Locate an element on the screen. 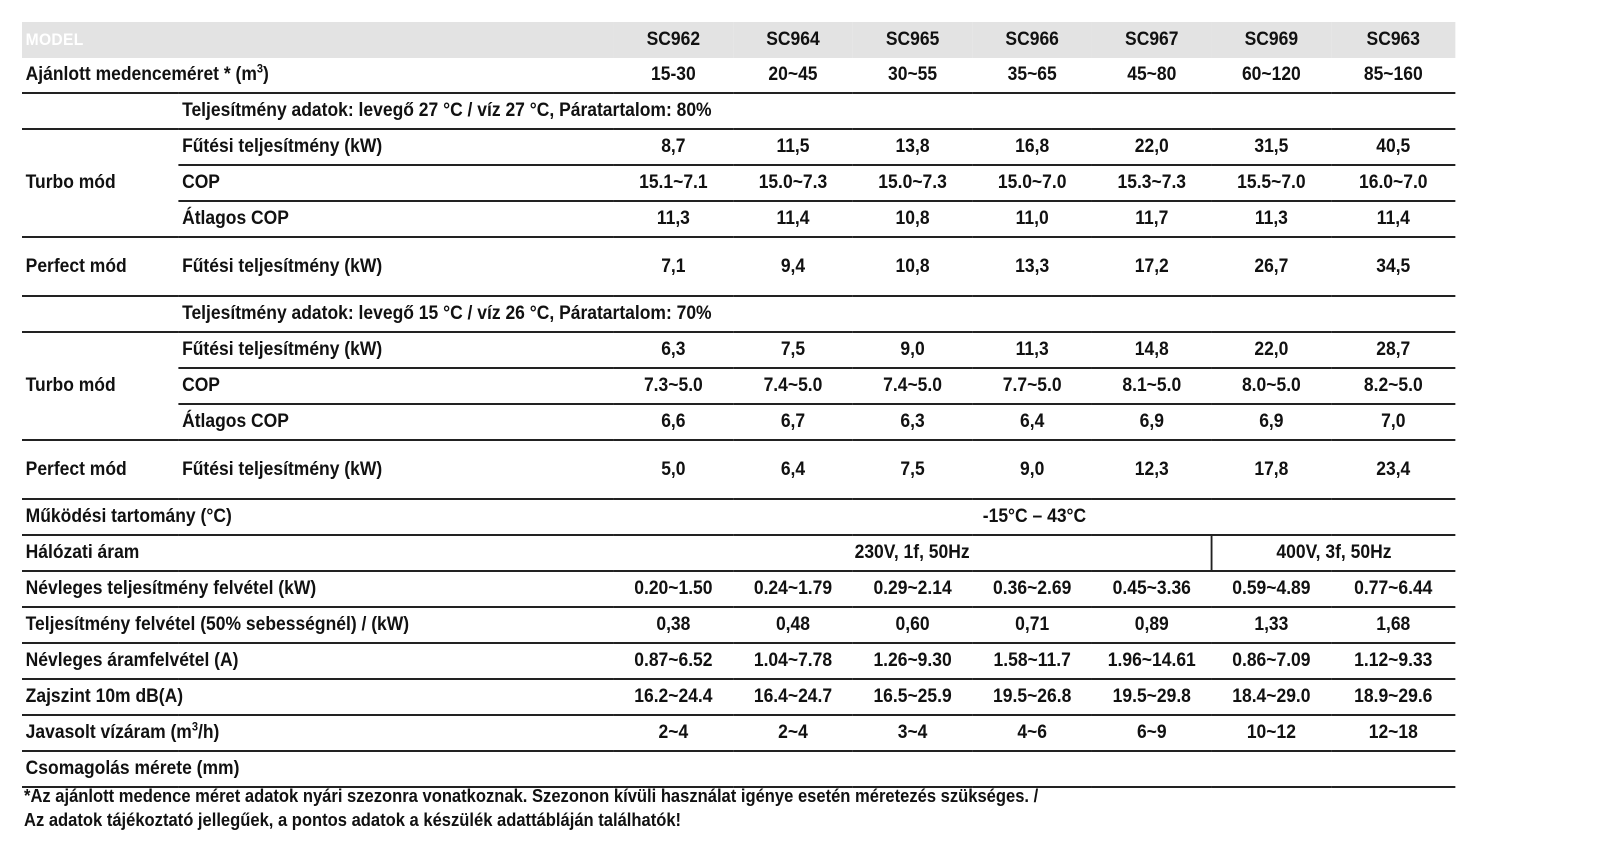 Image resolution: width=1600 pixels, height=853 pixels. water-flow-label-close: /h) is located at coordinates (208, 732).